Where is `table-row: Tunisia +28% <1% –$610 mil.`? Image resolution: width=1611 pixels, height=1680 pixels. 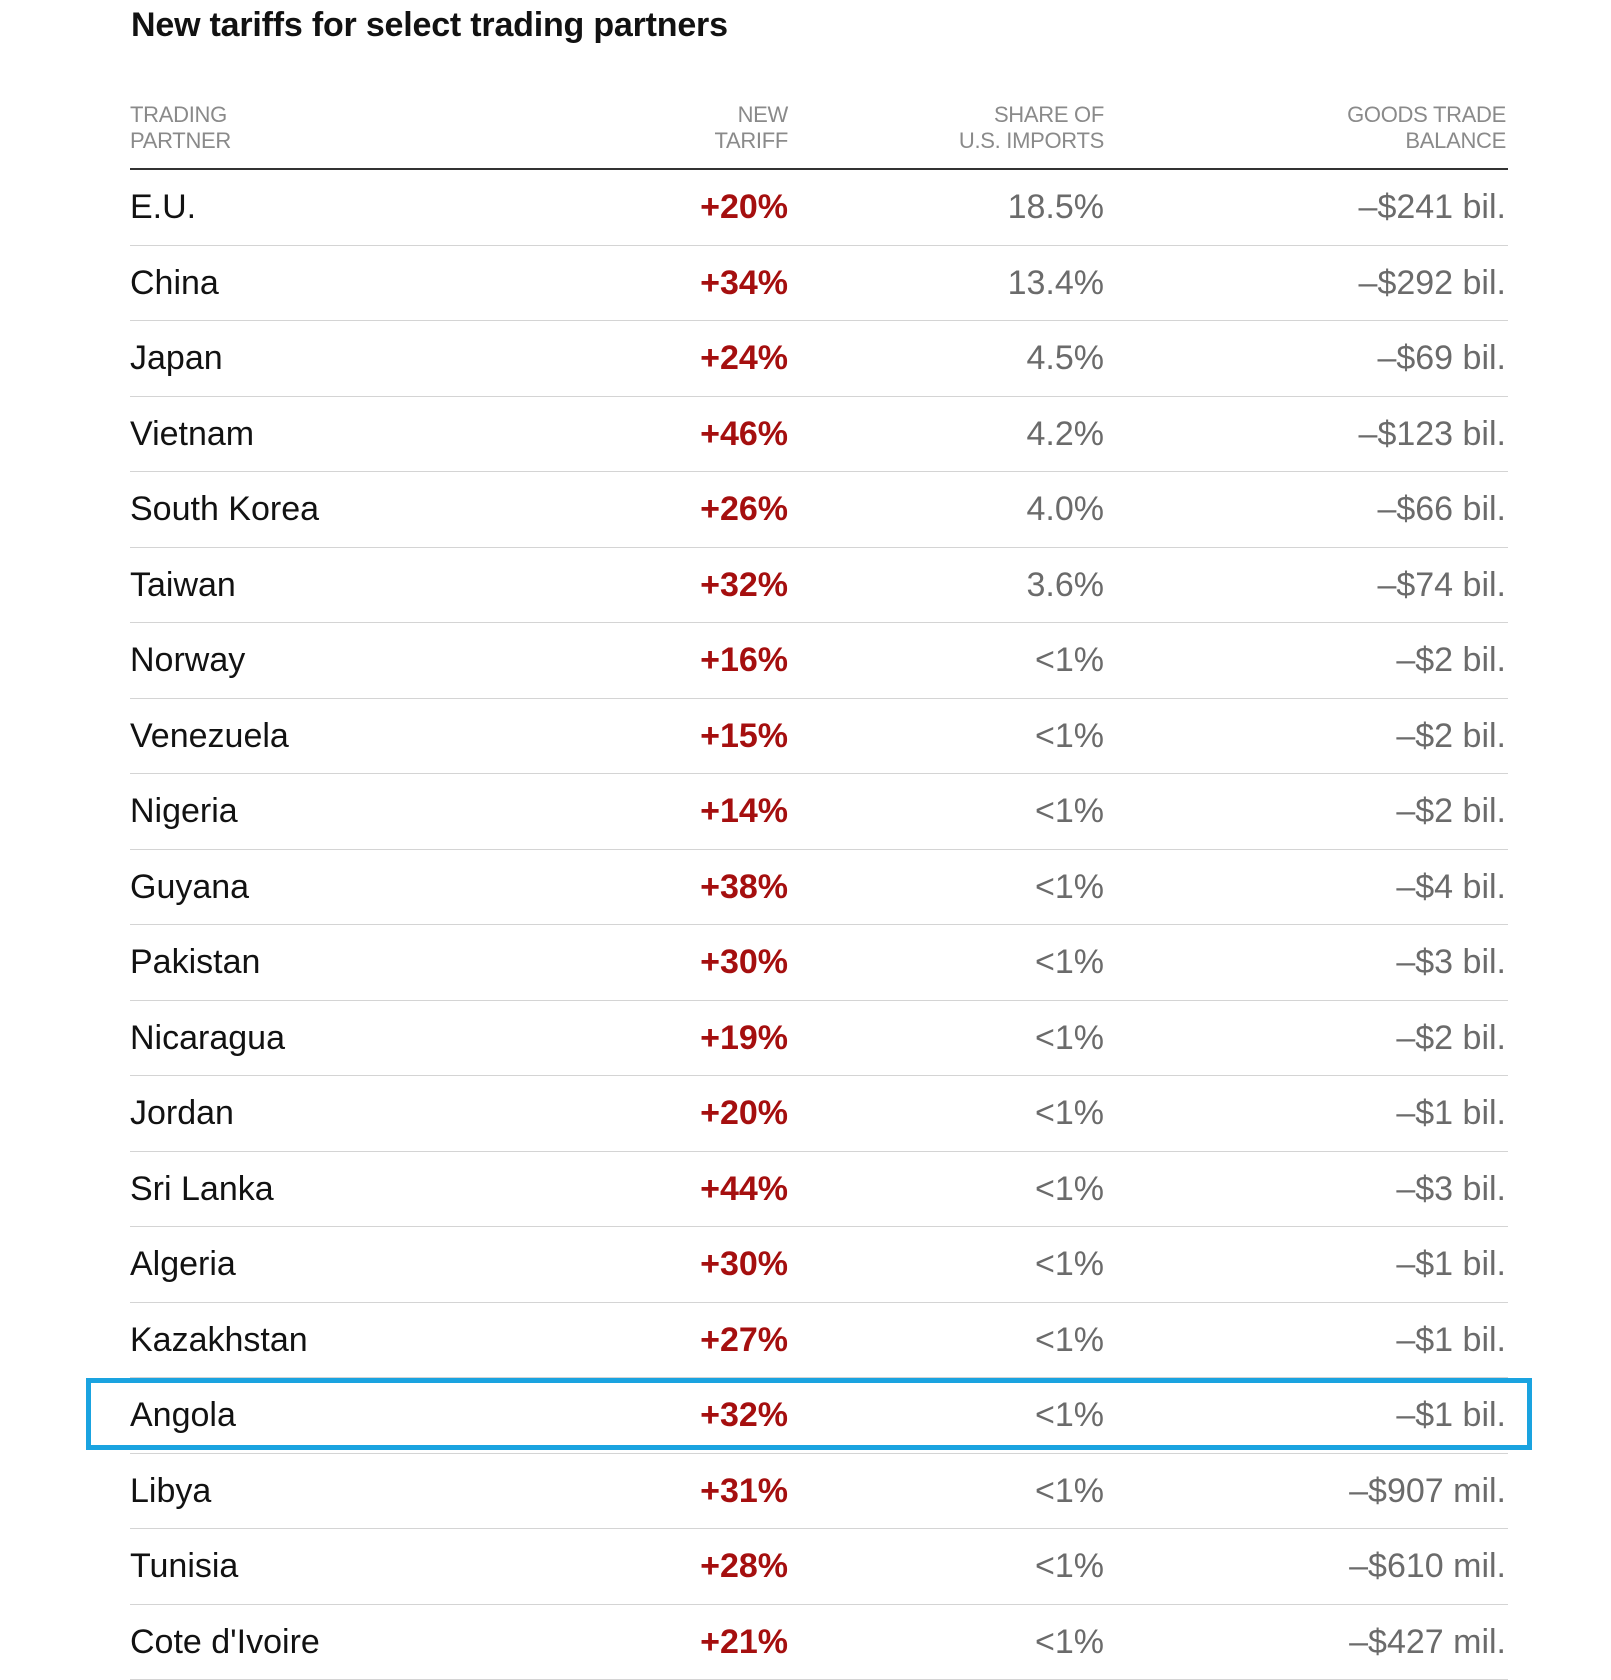 table-row: Tunisia +28% <1% –$610 mil. is located at coordinates (819, 1567).